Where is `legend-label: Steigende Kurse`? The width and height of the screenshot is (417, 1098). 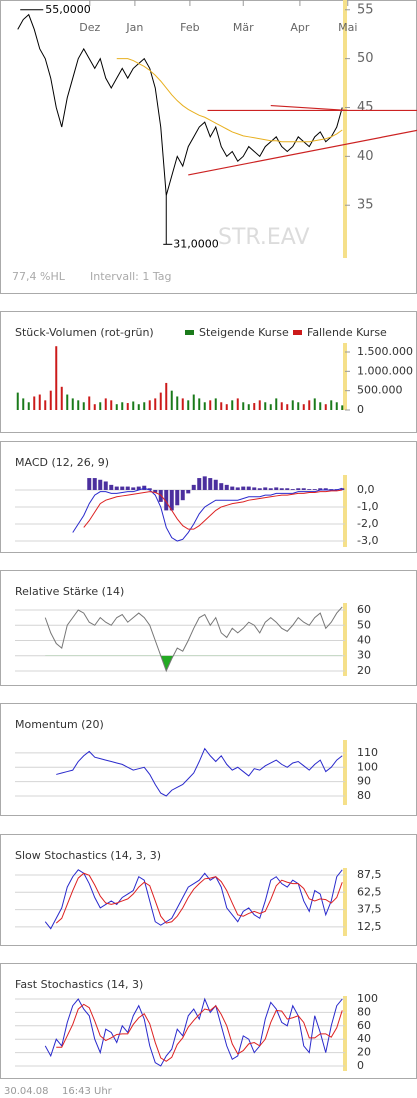 legend-label: Steigende Kurse is located at coordinates (244, 332).